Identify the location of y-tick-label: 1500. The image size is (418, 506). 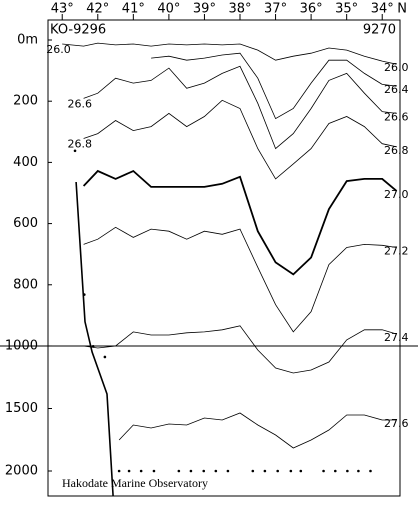
(21, 408).